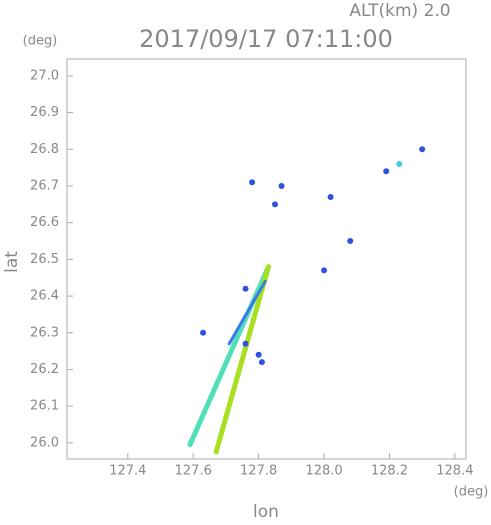 The image size is (491, 525). I want to click on y-tick-label: 26.3, so click(44, 332).